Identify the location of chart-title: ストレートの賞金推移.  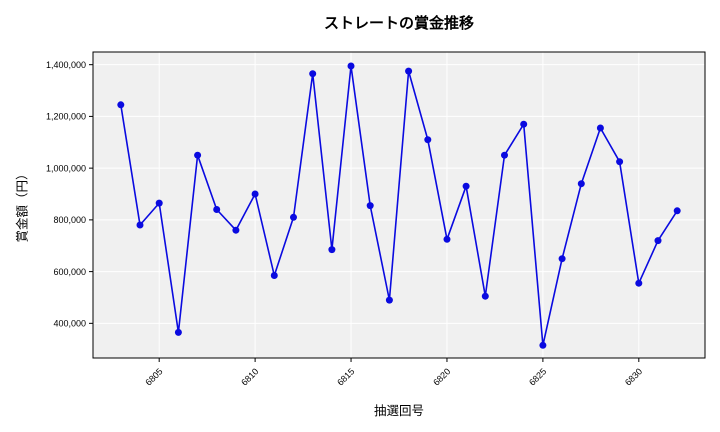
(399, 23).